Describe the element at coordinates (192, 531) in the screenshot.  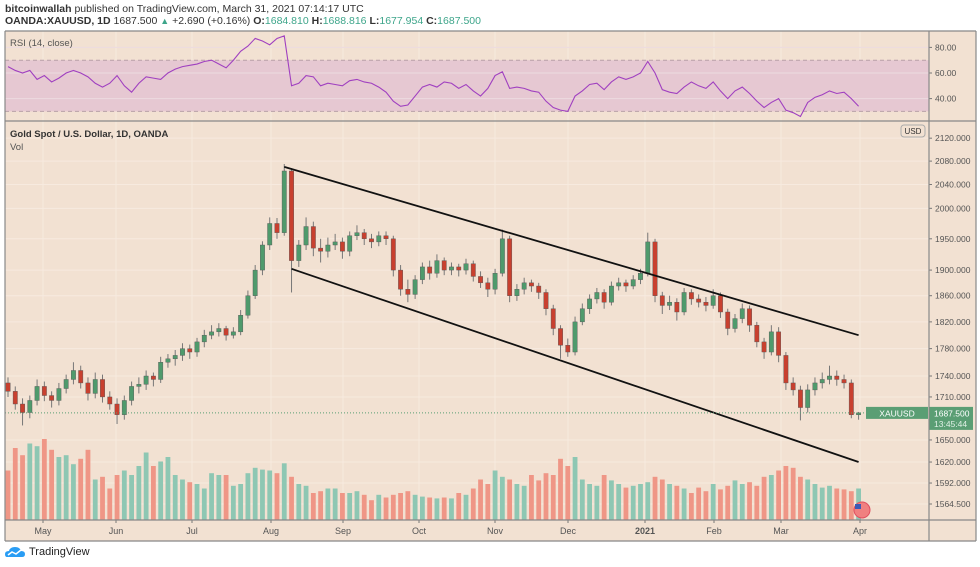
I see `time-axis-label: Jul` at that location.